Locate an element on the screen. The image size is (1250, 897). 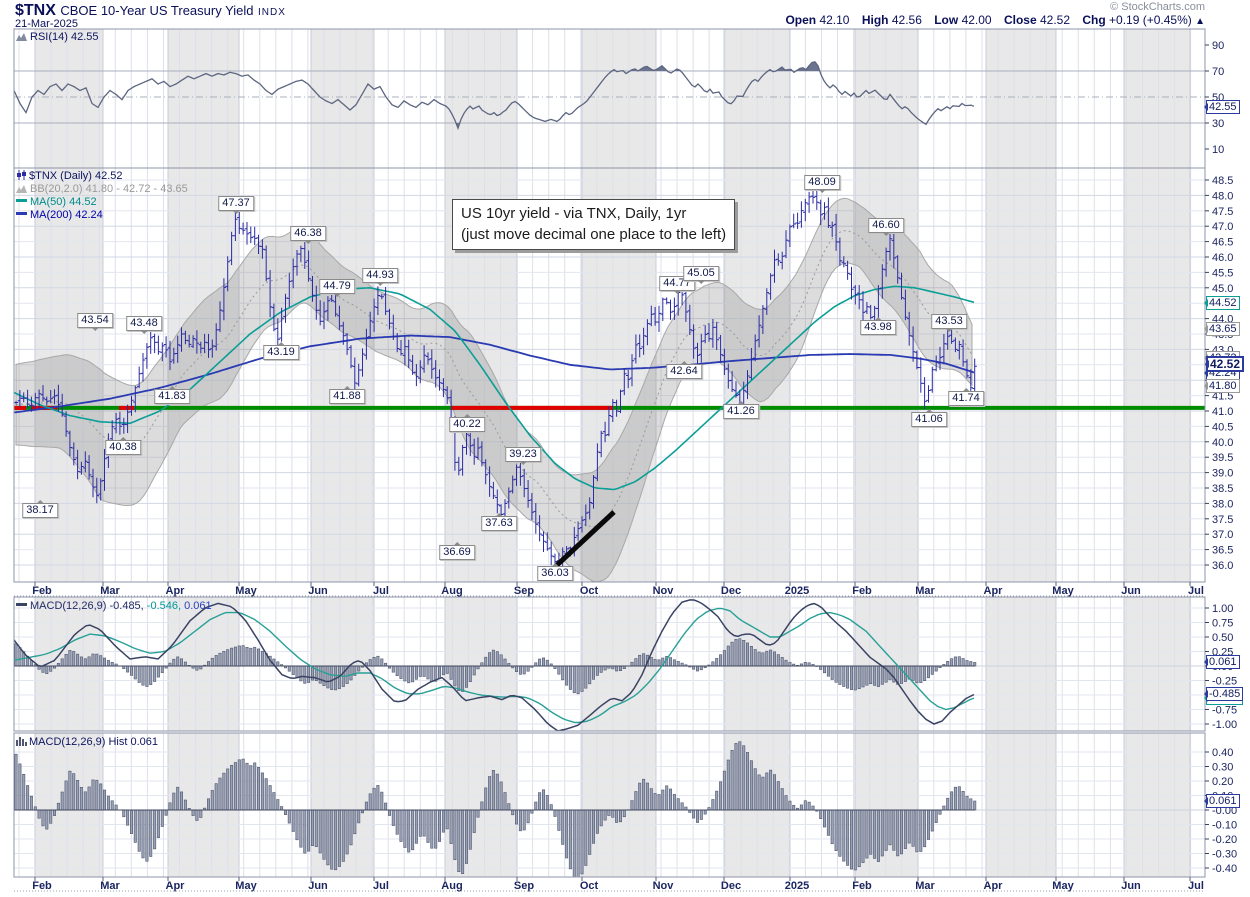
price-callout: 37.63 is located at coordinates (499, 522).